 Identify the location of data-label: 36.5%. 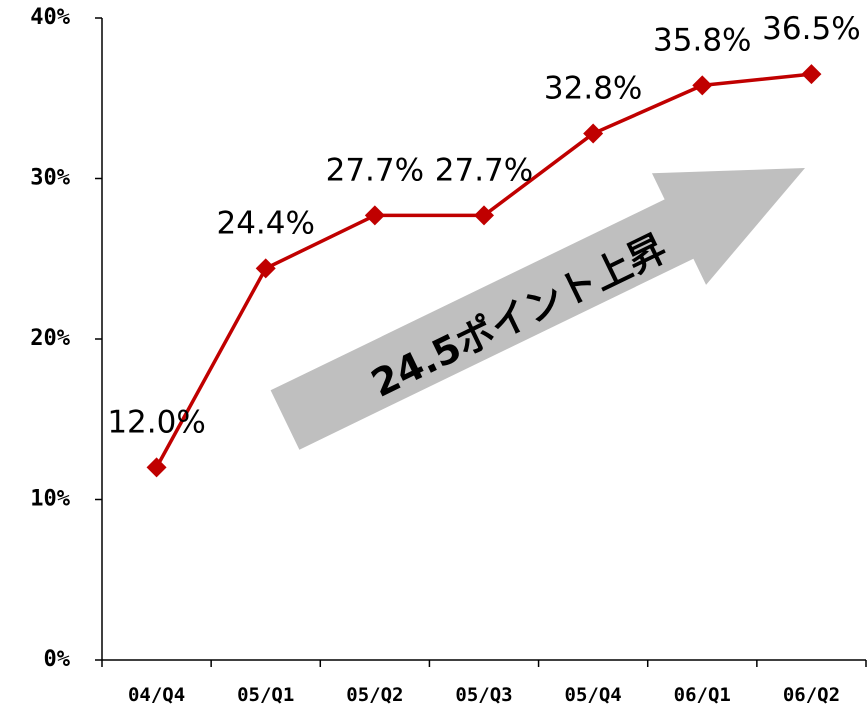
(811, 29).